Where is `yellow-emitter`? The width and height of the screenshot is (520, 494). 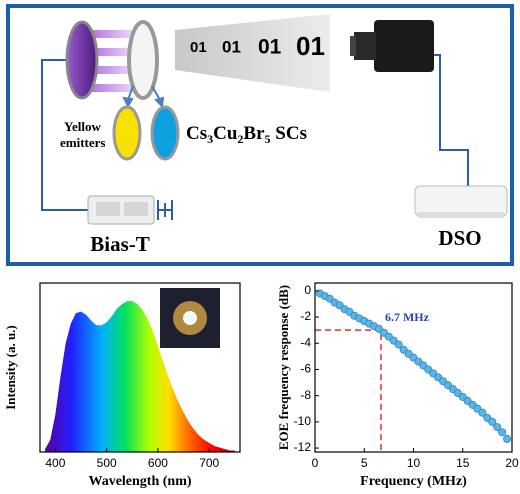 yellow-emitter is located at coordinates (127, 133).